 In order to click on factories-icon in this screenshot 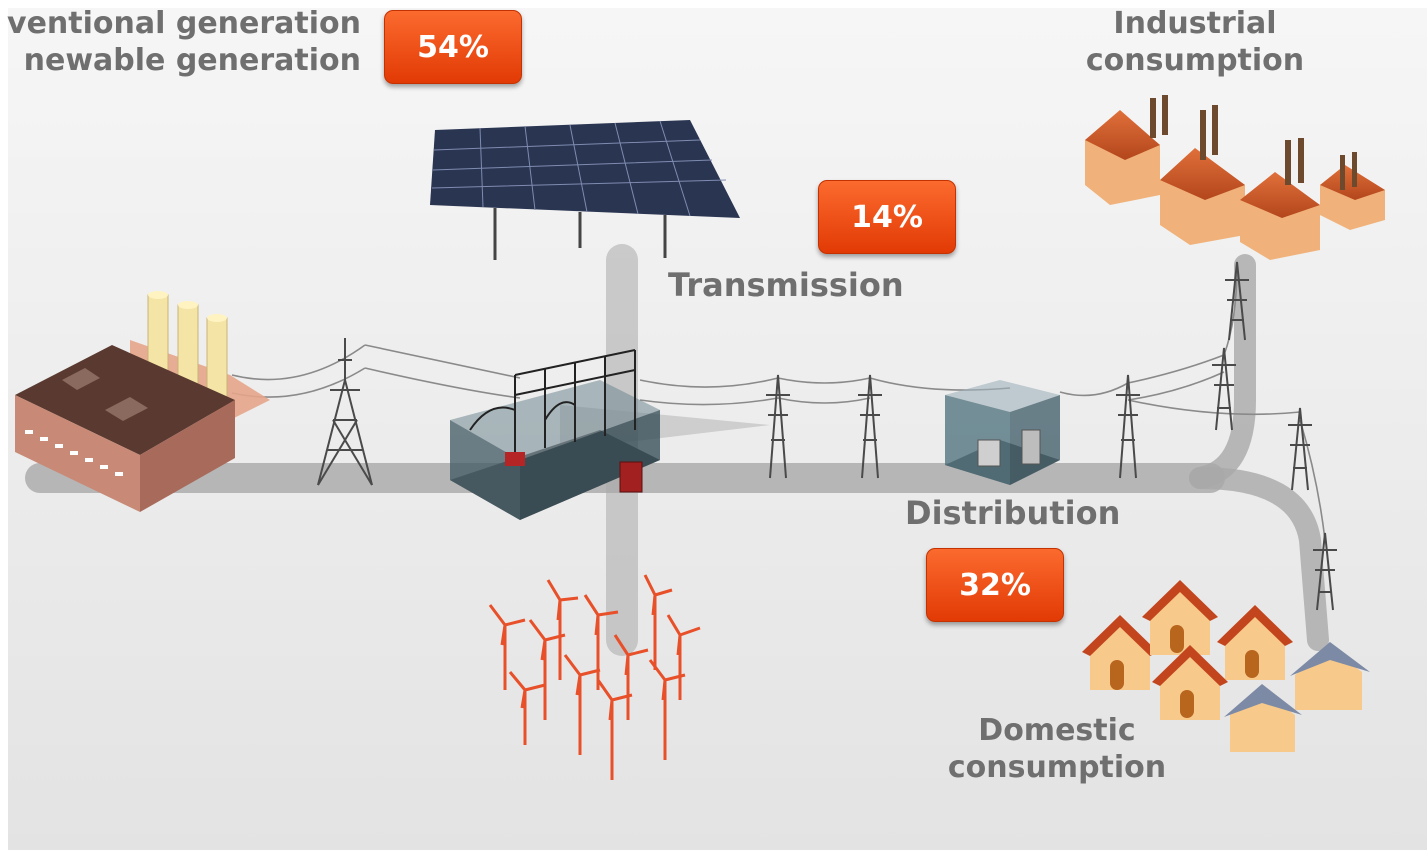, I will do `click(1235, 177)`.